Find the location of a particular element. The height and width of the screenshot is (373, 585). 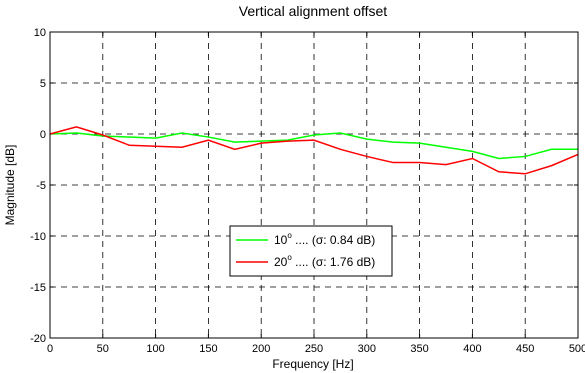

legend-box is located at coordinates (311, 251).